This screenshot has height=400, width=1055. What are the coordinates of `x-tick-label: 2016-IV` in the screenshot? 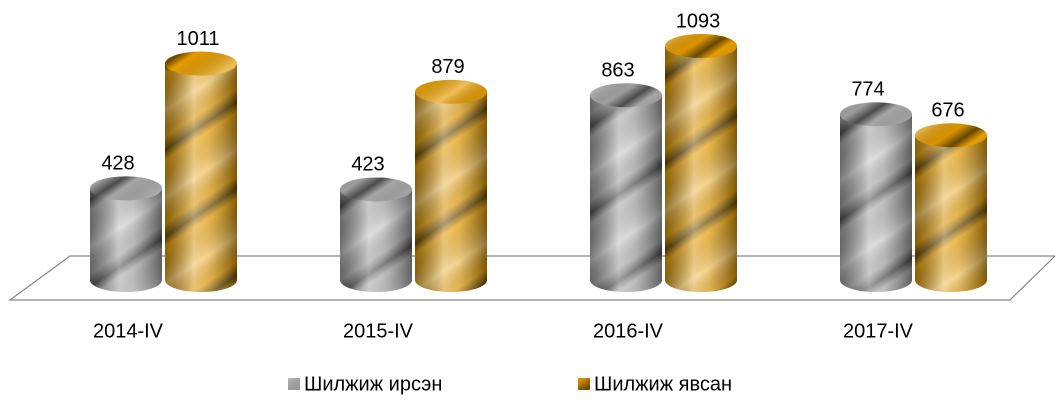 It's located at (628, 331).